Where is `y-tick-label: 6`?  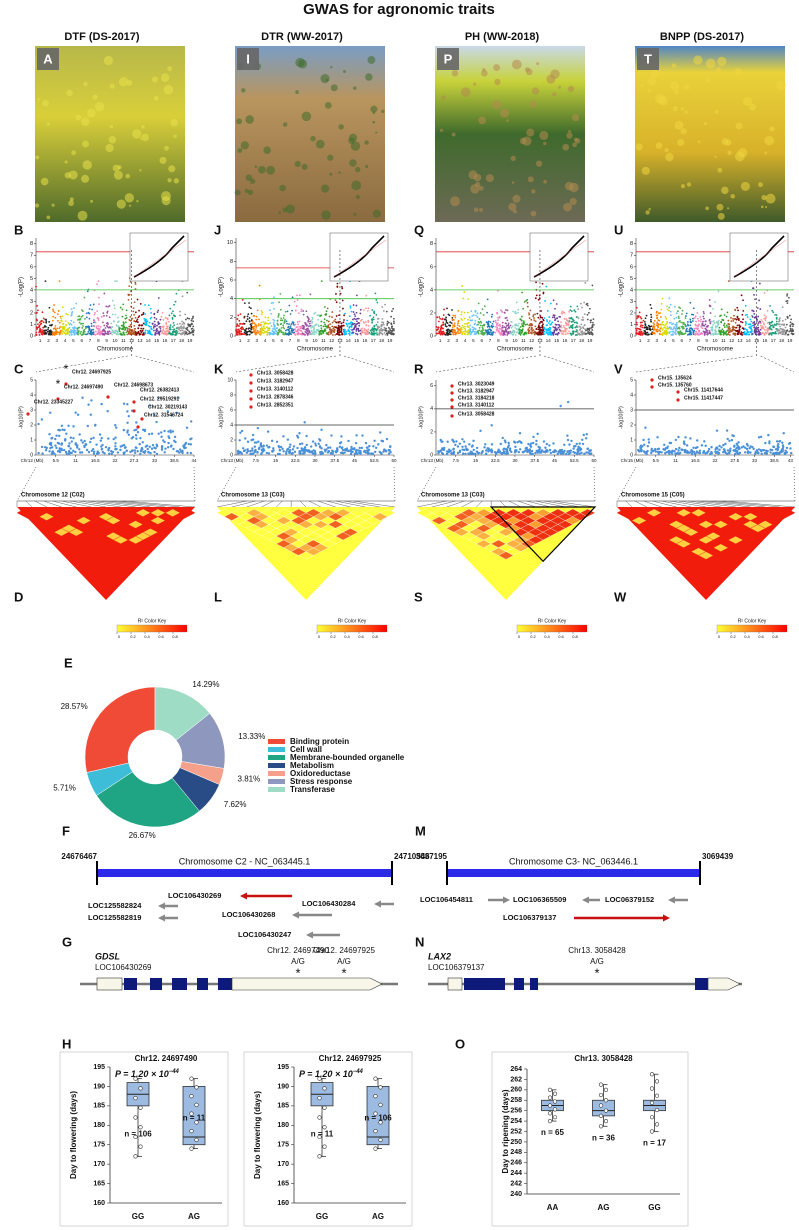
y-tick-label: 6 is located at coordinates (31, 267).